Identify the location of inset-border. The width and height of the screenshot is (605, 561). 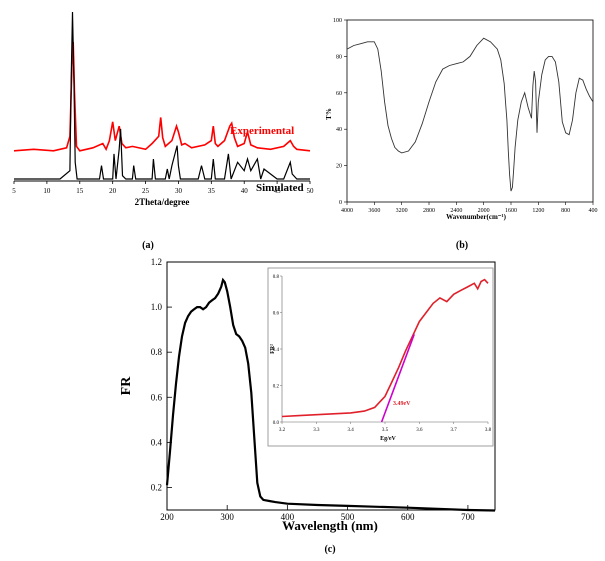
(380, 357).